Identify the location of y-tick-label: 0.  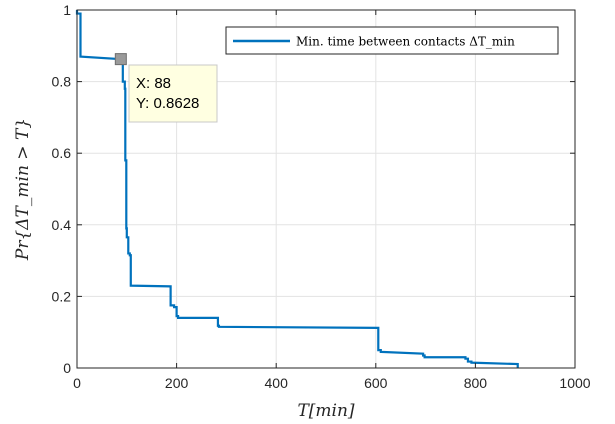
(67, 368).